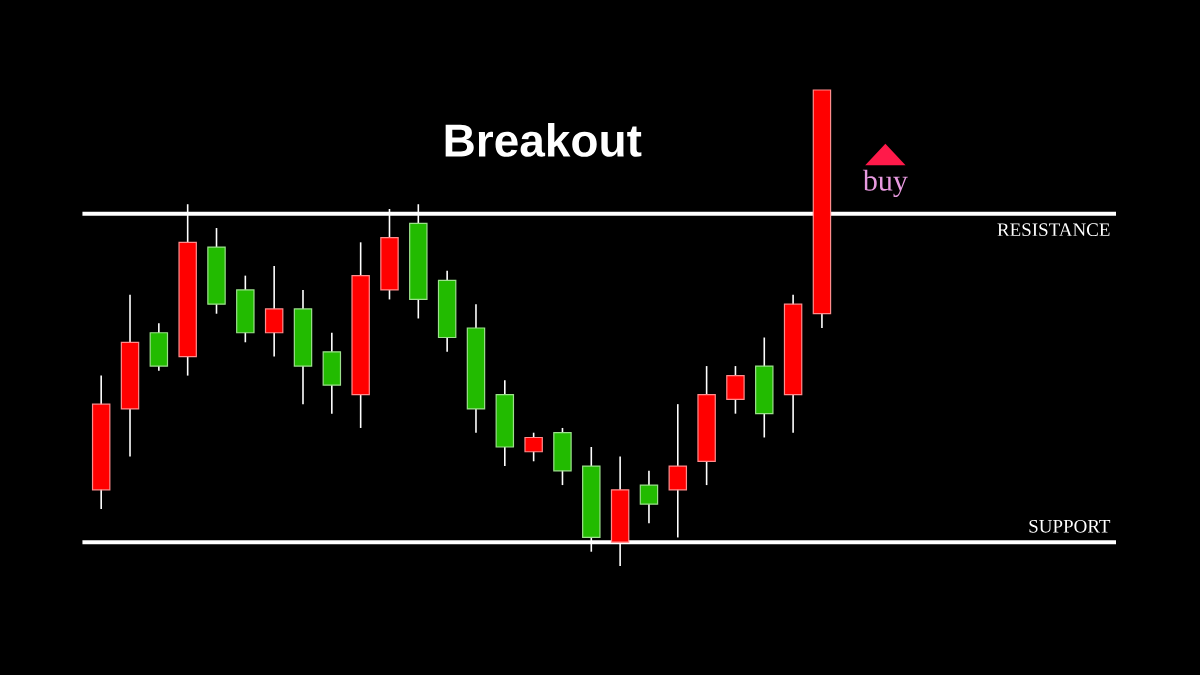 The height and width of the screenshot is (675, 1200). What do you see at coordinates (885, 183) in the screenshot?
I see `text: buy` at bounding box center [885, 183].